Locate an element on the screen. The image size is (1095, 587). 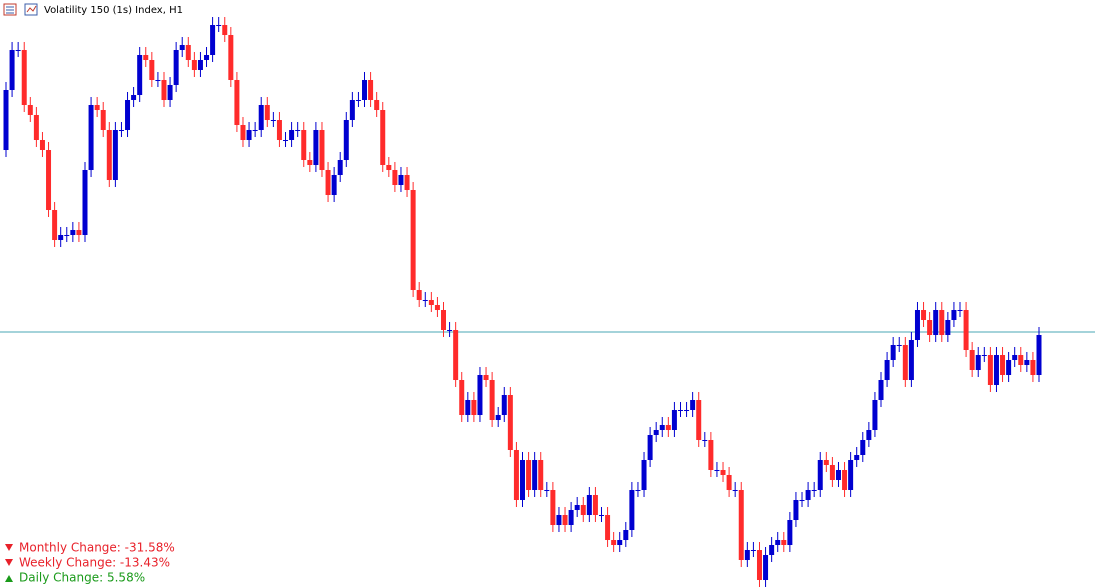
change-text: Daily Change: 5.58% is located at coordinates (82, 578).